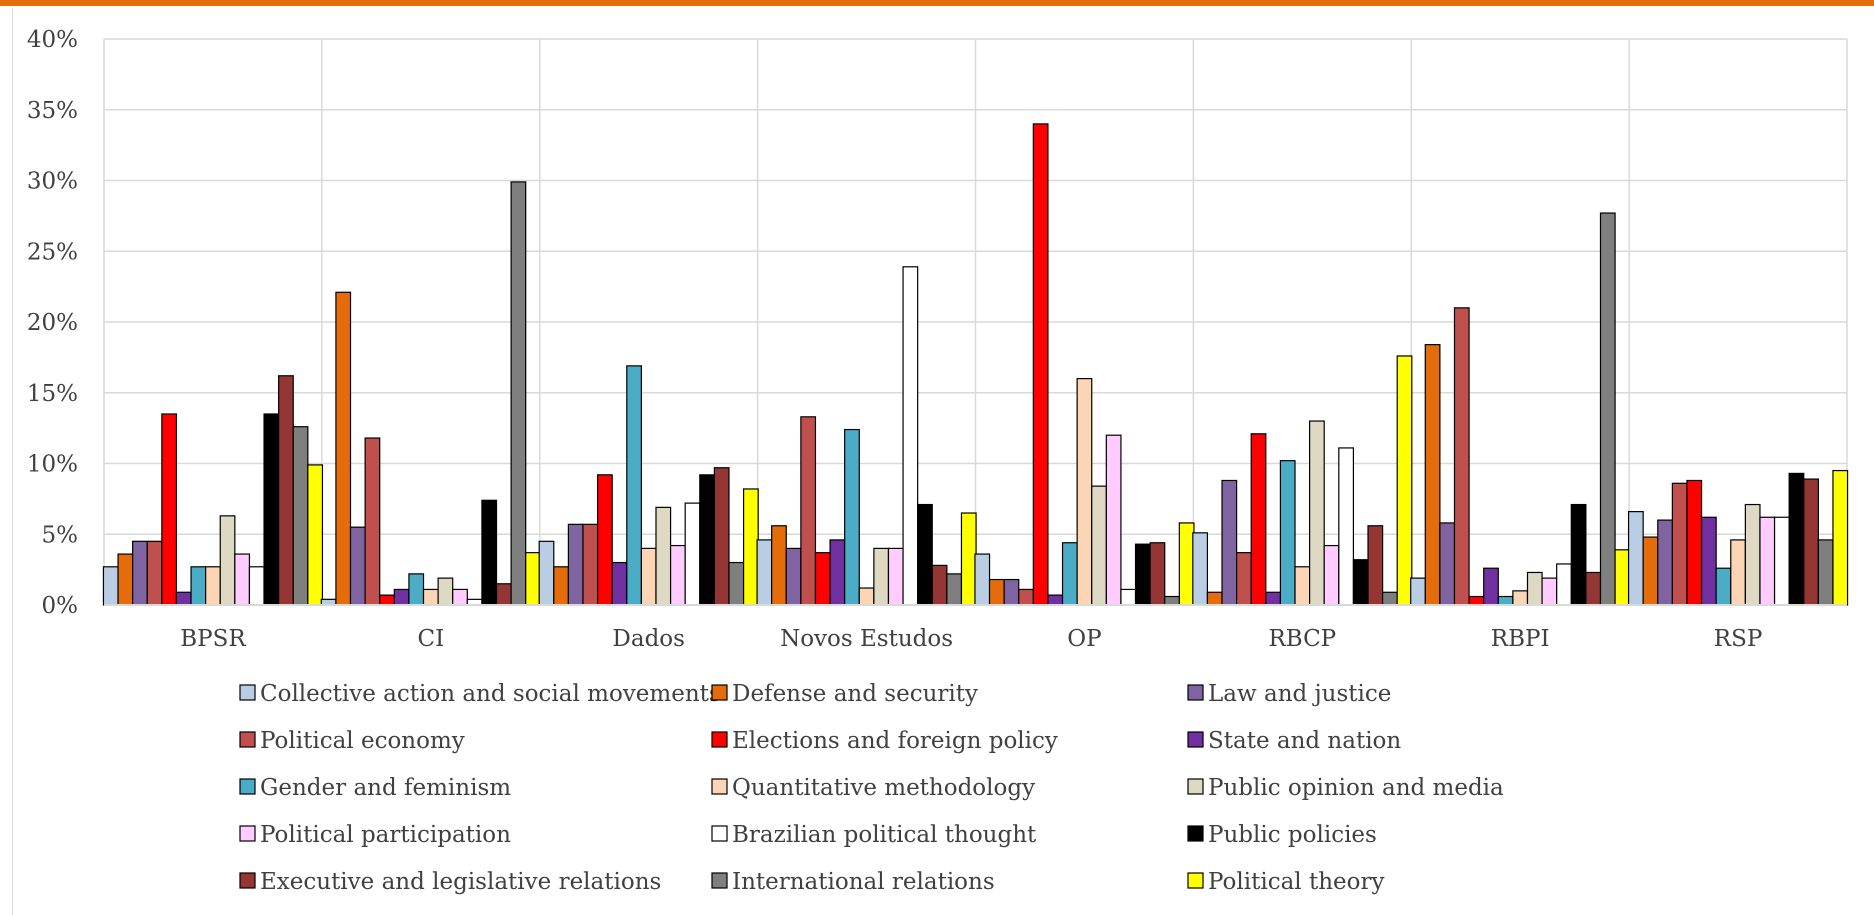  I want to click on legend-label: Executive and legislative relations, so click(460, 882).